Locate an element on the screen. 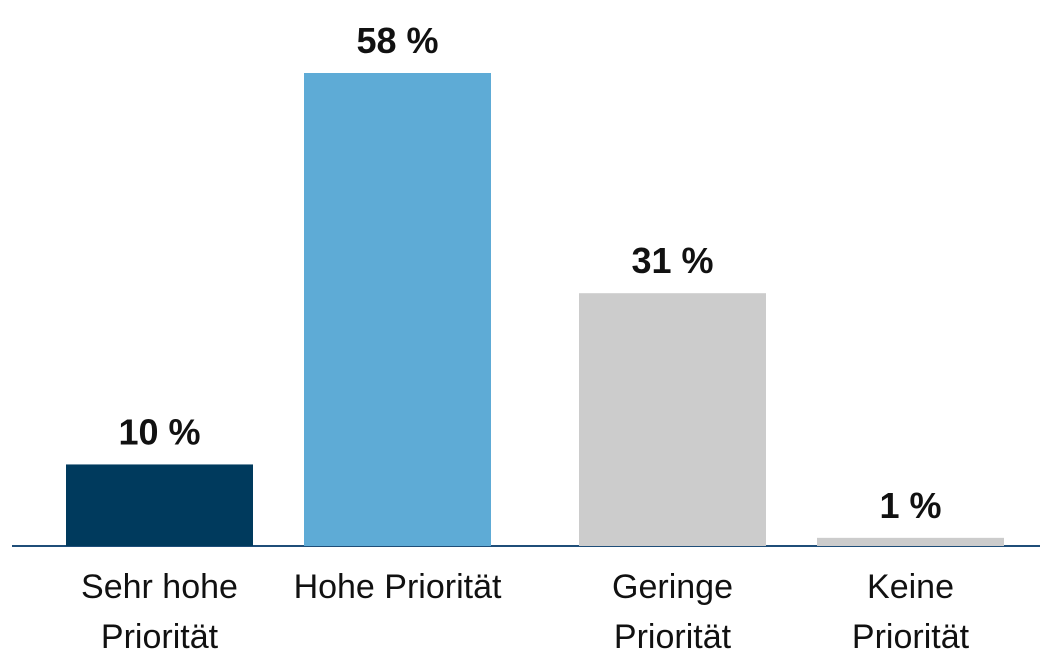 The width and height of the screenshot is (1040, 661). x-tick-label: Hohe Priorität is located at coordinates (397, 587).